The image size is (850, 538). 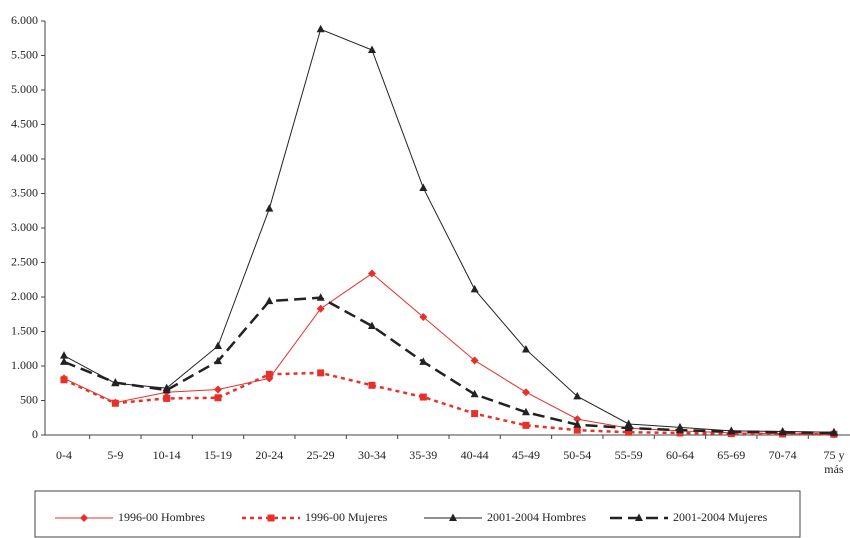 What do you see at coordinates (161, 517) in the screenshot?
I see `legend-label: 1996-00 Hombres` at bounding box center [161, 517].